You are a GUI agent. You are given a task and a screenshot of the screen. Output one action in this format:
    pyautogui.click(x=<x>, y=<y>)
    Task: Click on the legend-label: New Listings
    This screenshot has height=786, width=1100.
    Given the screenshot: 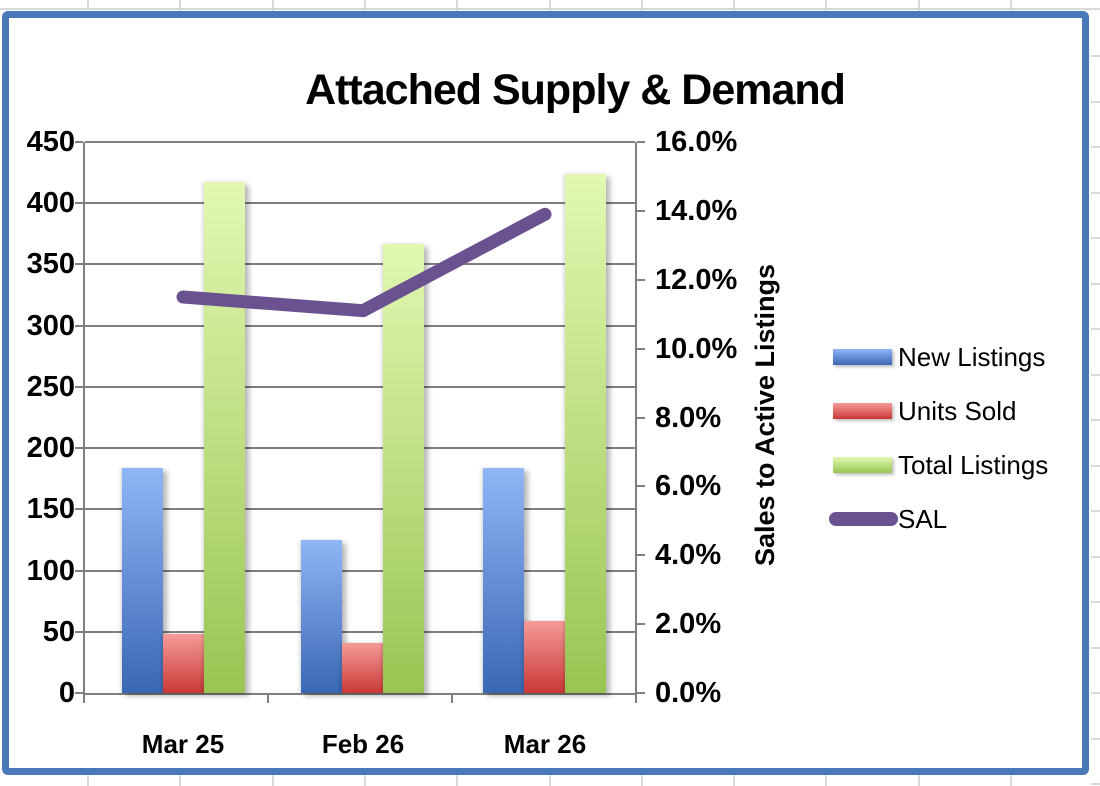 What is the action you would take?
    pyautogui.click(x=972, y=357)
    